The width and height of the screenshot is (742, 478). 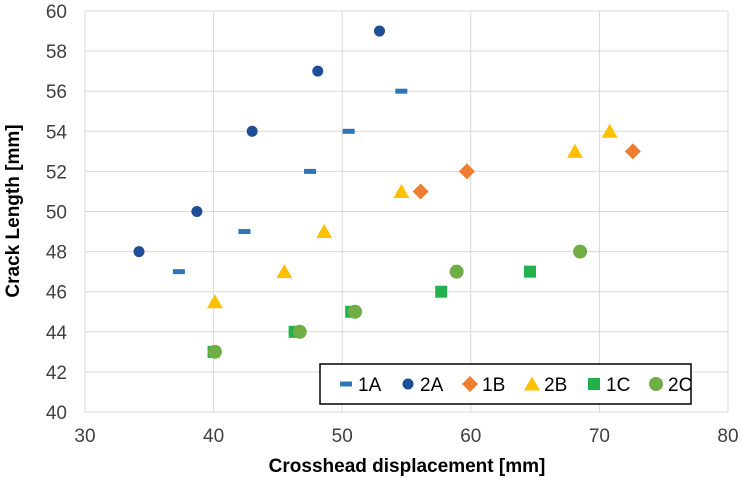 I want to click on legend: 1A 2A 1B 2B 1C 2C, so click(x=505, y=384).